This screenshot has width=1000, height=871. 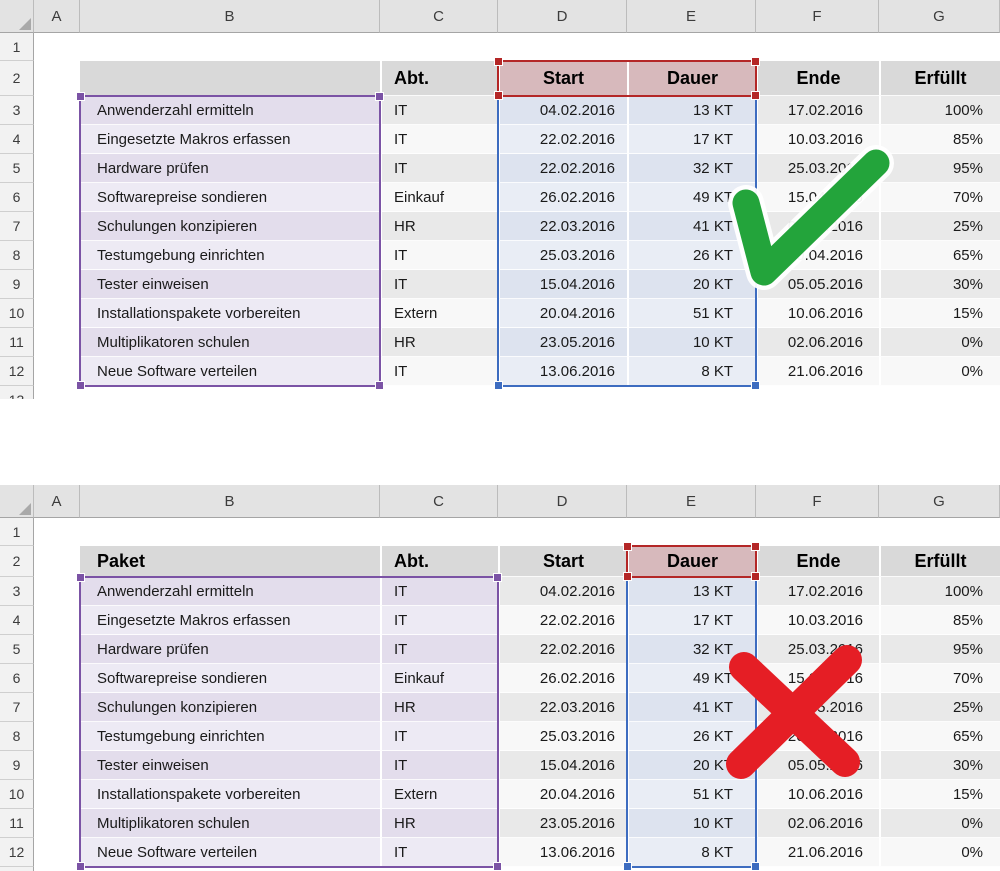 I want to click on row-header-4: 4, so click(x=17, y=139).